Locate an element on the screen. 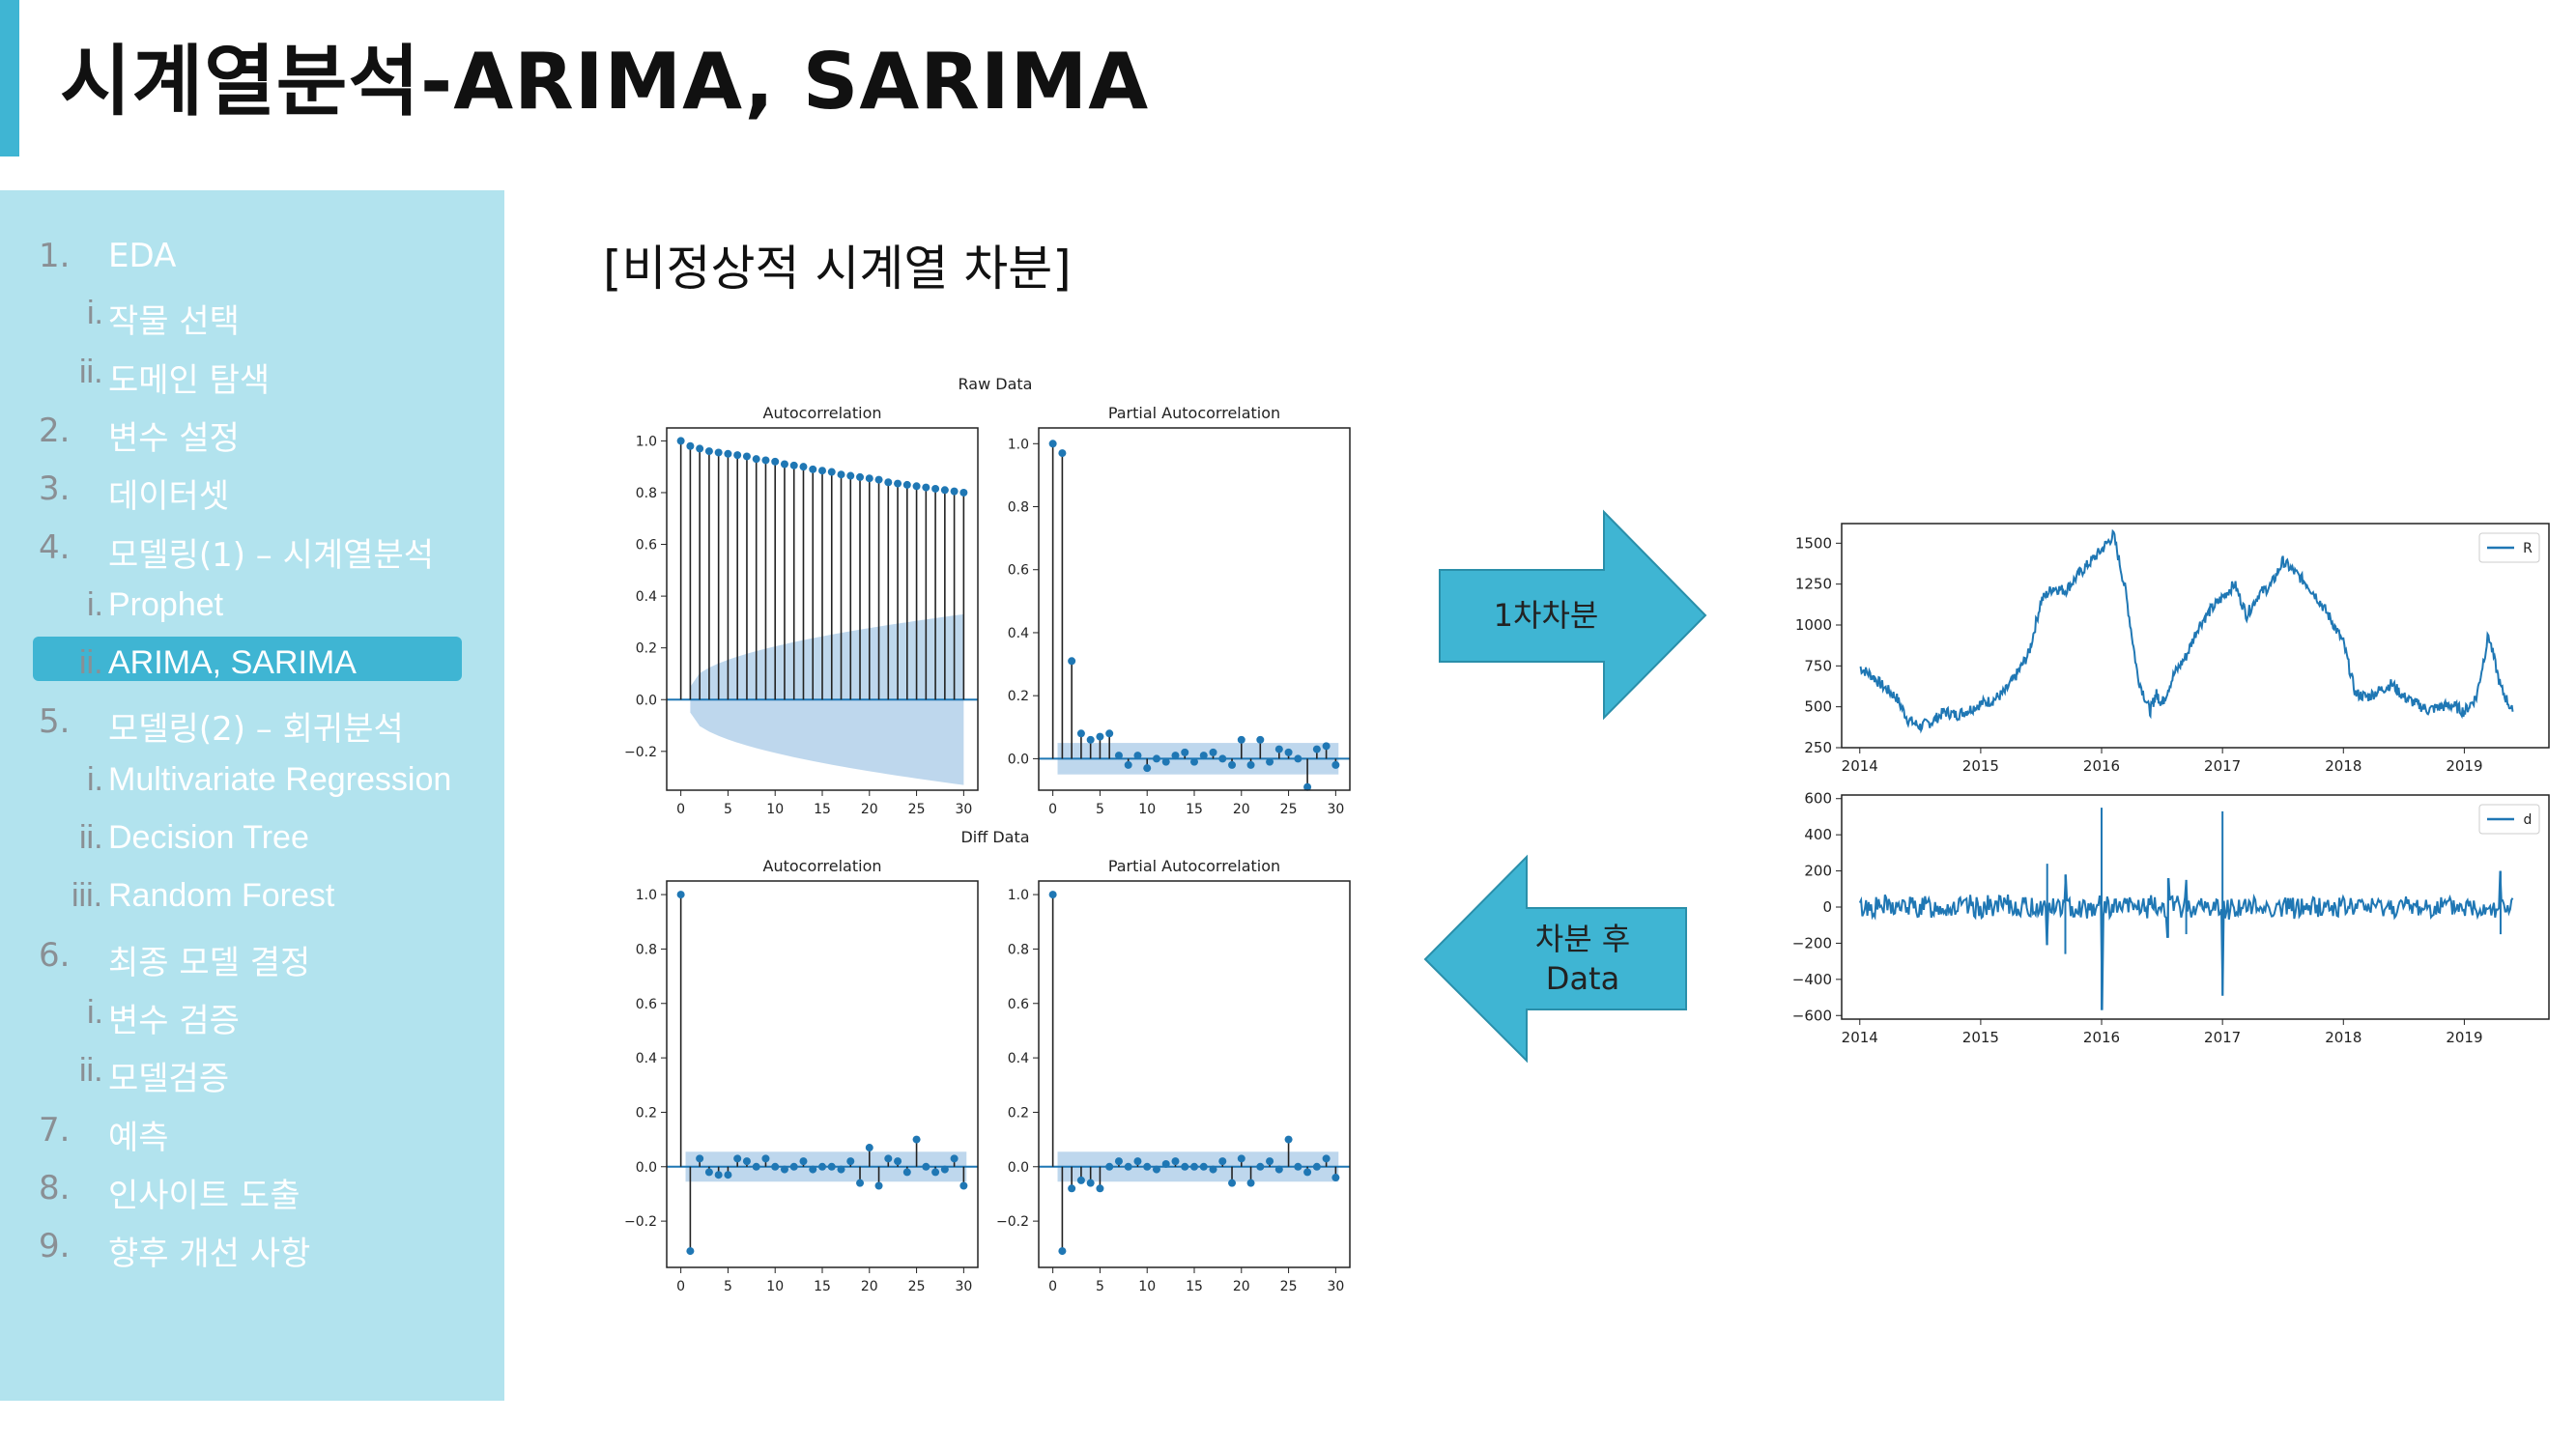 The height and width of the screenshot is (1449, 2576). left-arrow-label-1: 차분 후 is located at coordinates (1583, 939).